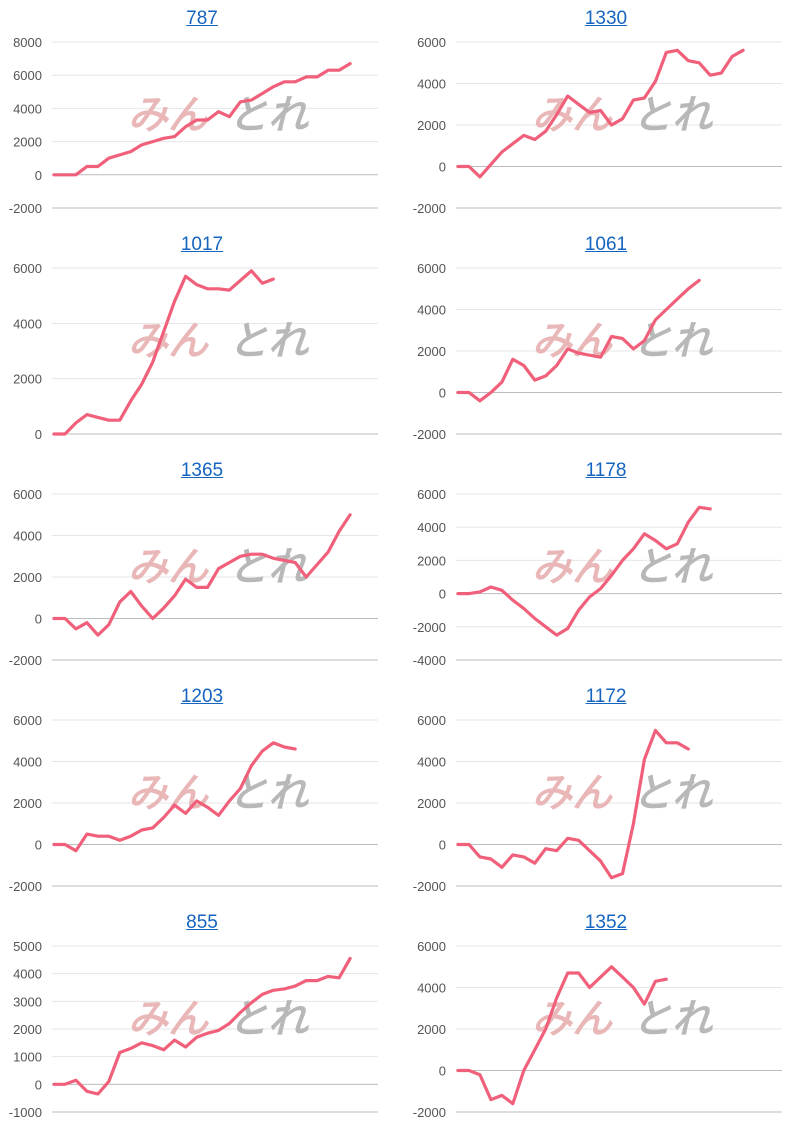 This screenshot has width=809, height=1129. I want to click on chart-panel: 1330 6000 4000 2000 0 -2000 みん とれ, so click(606, 112).